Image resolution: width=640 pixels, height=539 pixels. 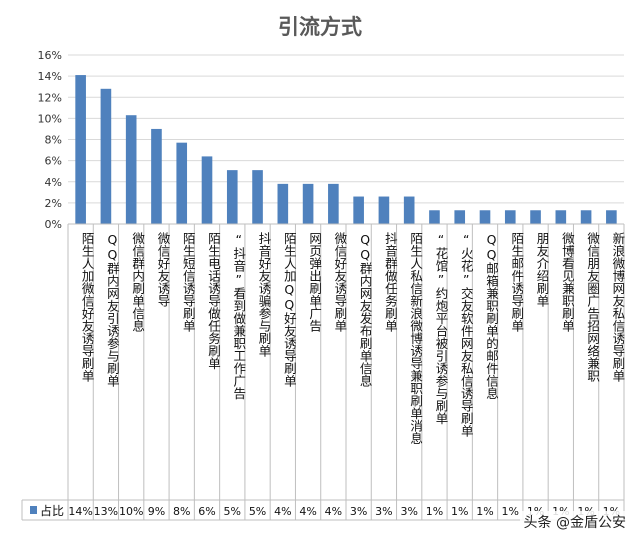 I want to click on table-value-label: 10%, so click(x=131, y=511).